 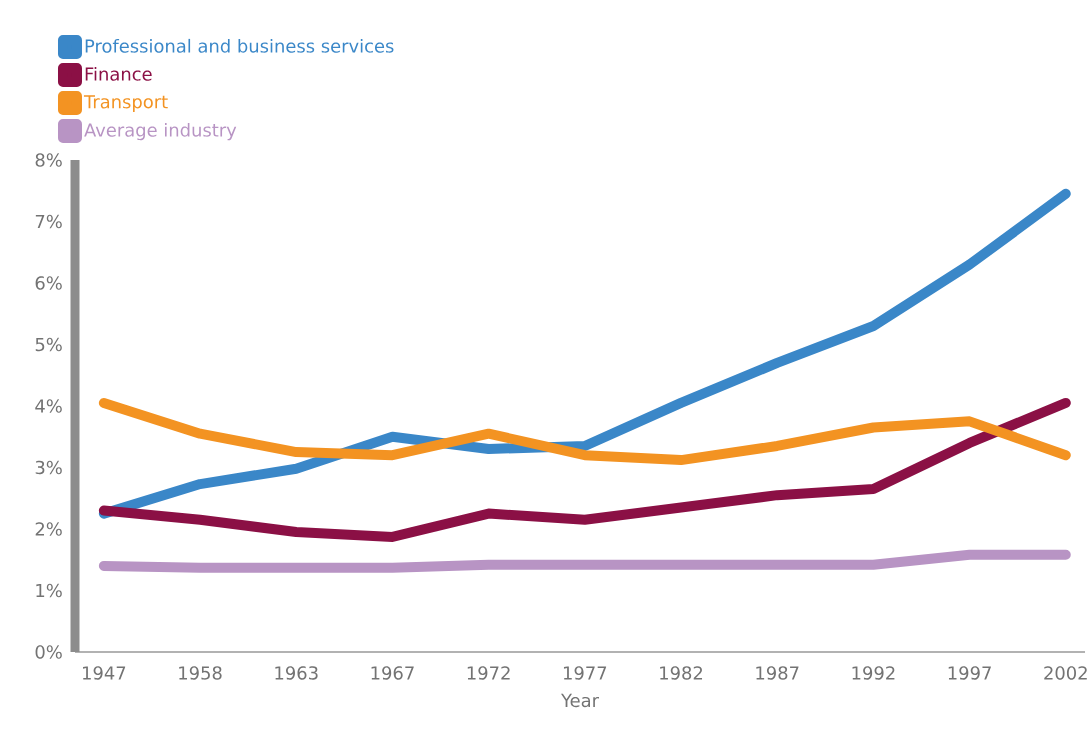 I want to click on legend-label: Finance, so click(x=118, y=73).